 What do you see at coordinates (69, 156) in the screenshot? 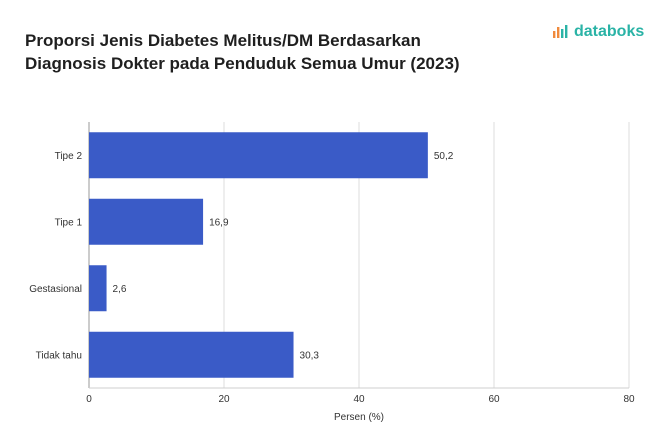
I see `category-label: Tipe 2` at bounding box center [69, 156].